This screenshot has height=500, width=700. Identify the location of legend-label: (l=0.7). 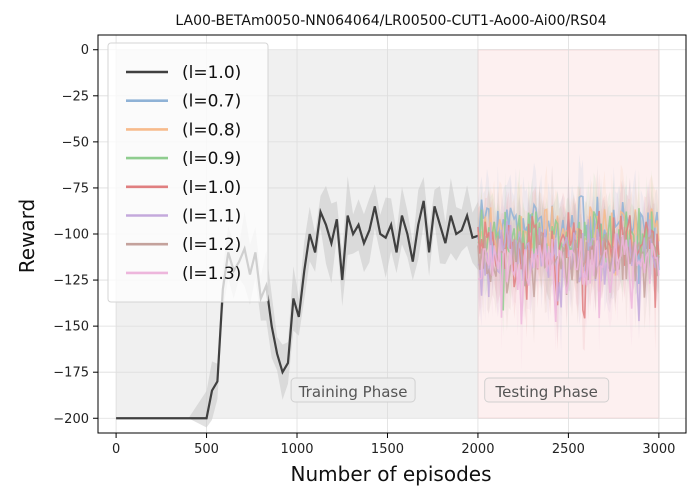
(211, 102).